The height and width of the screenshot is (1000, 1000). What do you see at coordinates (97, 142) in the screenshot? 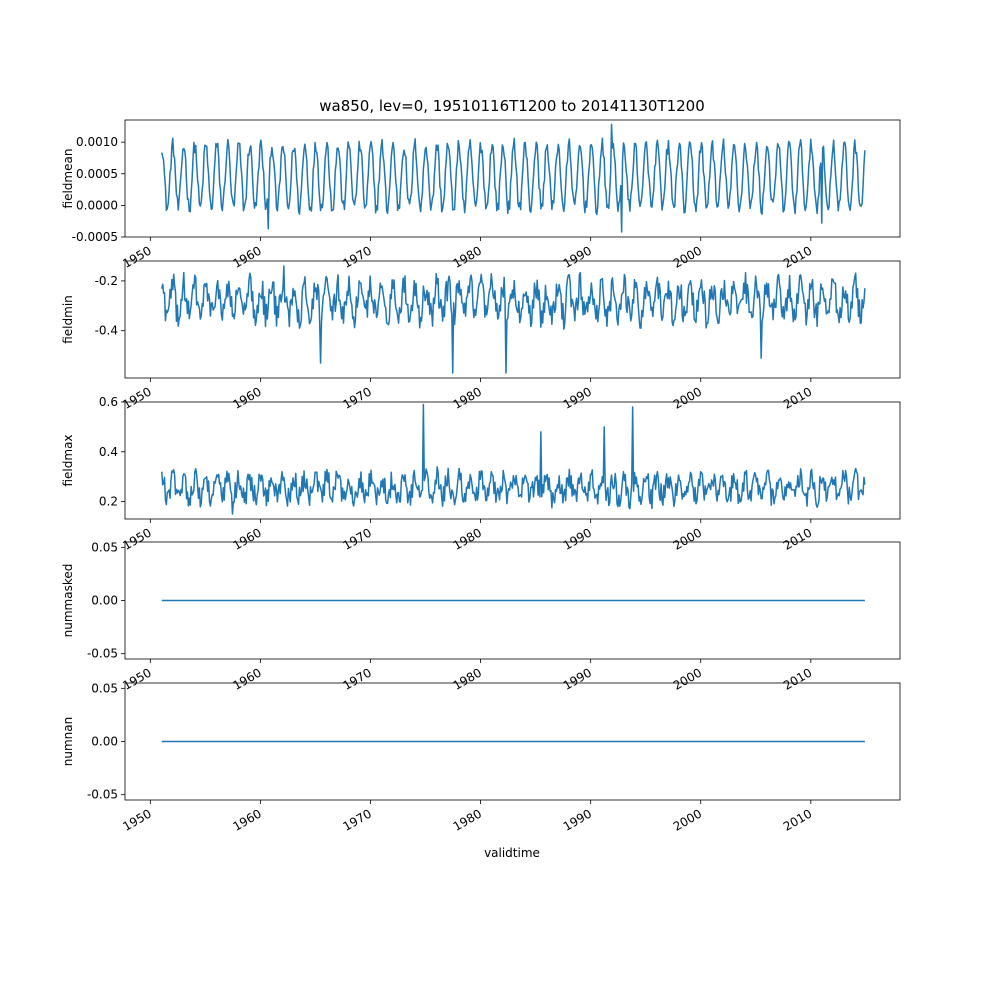
I see `y-tick-label: 0.0010` at bounding box center [97, 142].